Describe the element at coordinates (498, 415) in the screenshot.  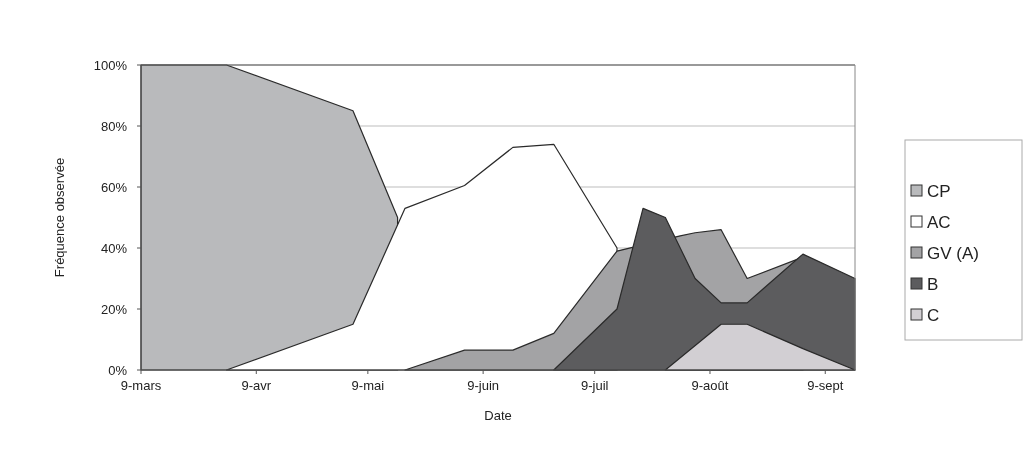
I see `x-axis-title: Date` at that location.